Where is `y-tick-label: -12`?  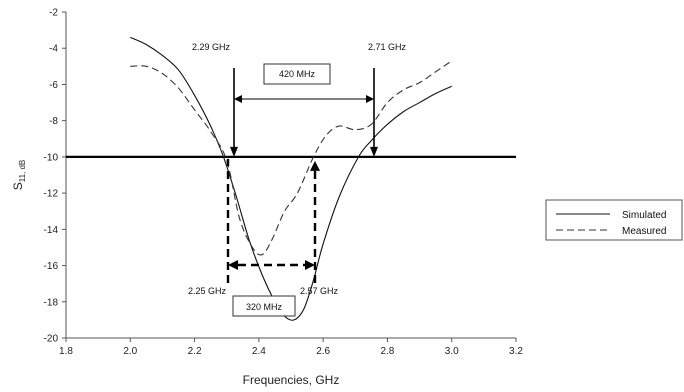
y-tick-label: -12 is located at coordinates (51, 194).